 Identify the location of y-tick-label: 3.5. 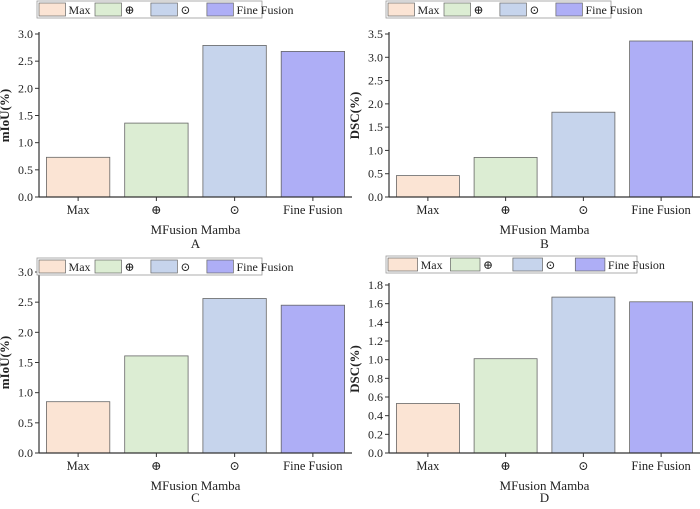
(375, 34).